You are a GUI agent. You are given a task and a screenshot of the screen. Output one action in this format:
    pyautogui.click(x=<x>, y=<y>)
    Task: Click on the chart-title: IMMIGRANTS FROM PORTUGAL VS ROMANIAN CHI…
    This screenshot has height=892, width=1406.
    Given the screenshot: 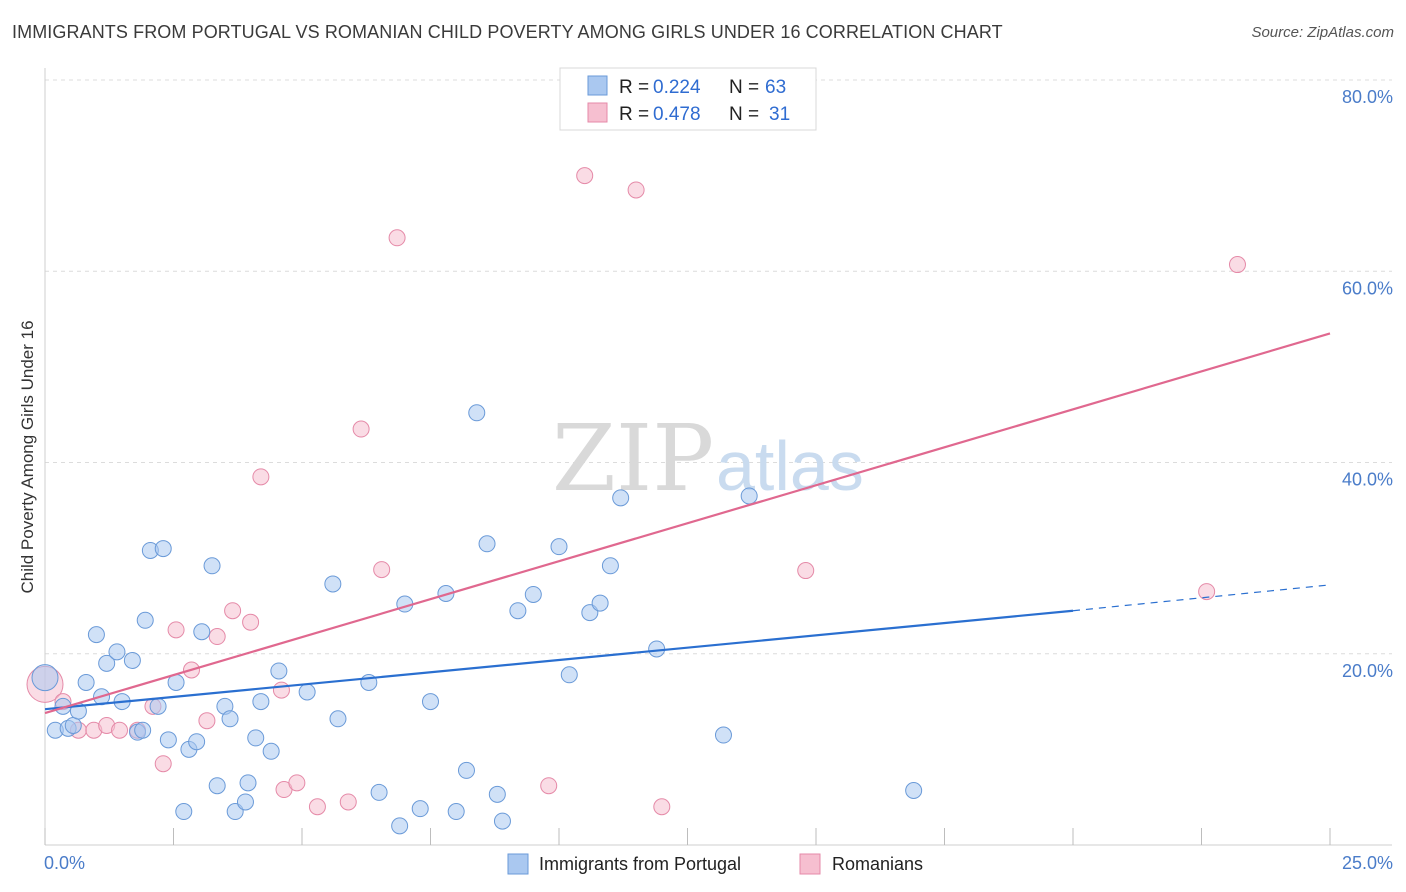 What is the action you would take?
    pyautogui.click(x=507, y=32)
    